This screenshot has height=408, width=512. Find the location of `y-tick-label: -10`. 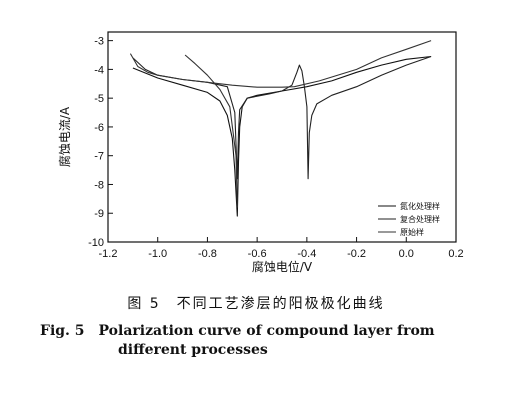

y-tick-label: -10 is located at coordinates (96, 243).